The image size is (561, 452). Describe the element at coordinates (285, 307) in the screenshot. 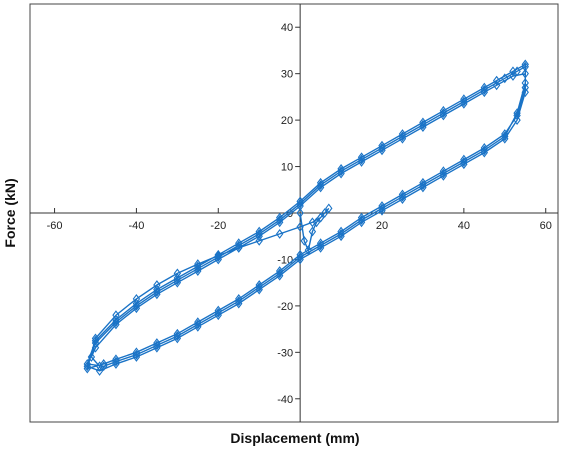

I see `y-tick-label: -20` at that location.